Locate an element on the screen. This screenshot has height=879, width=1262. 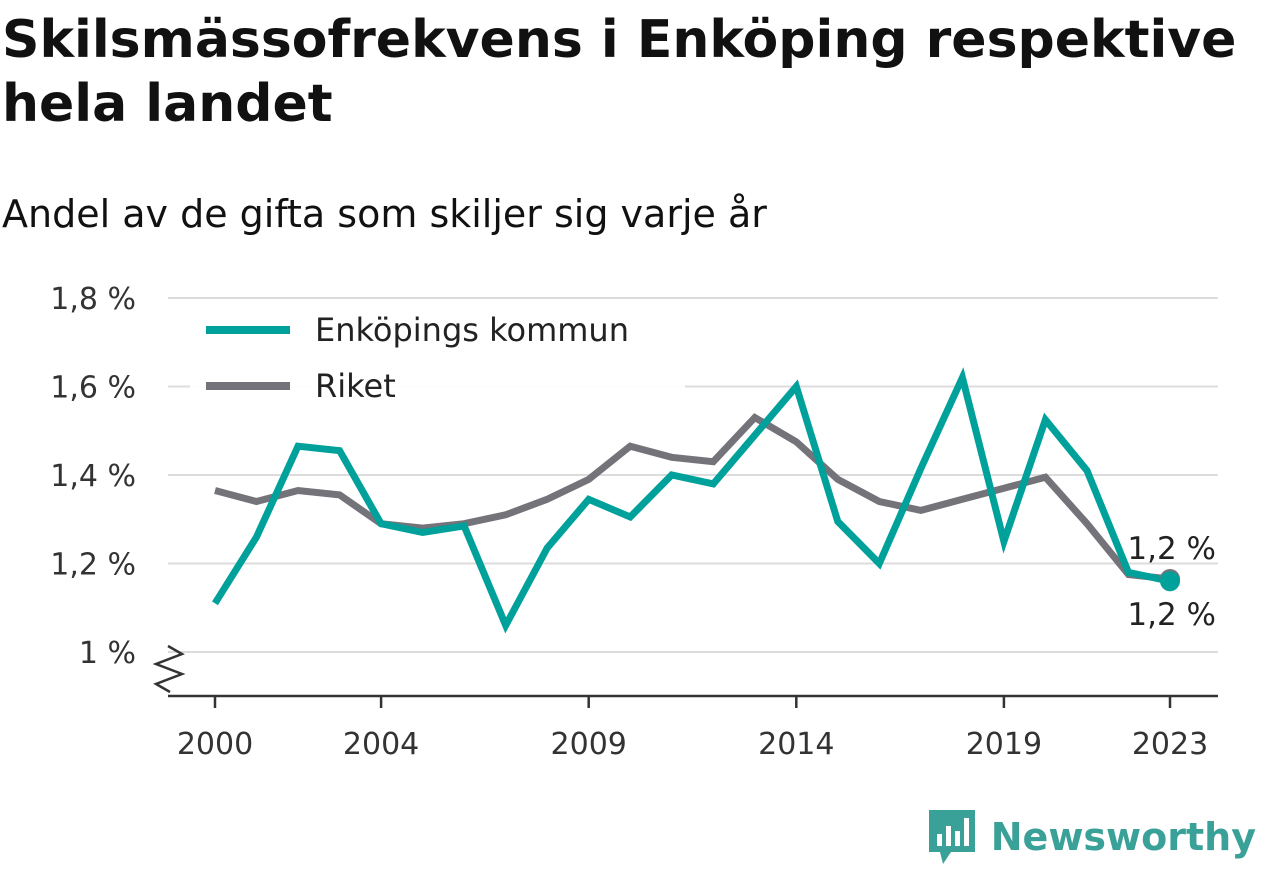
x-tick-label: 2000 is located at coordinates (215, 744).